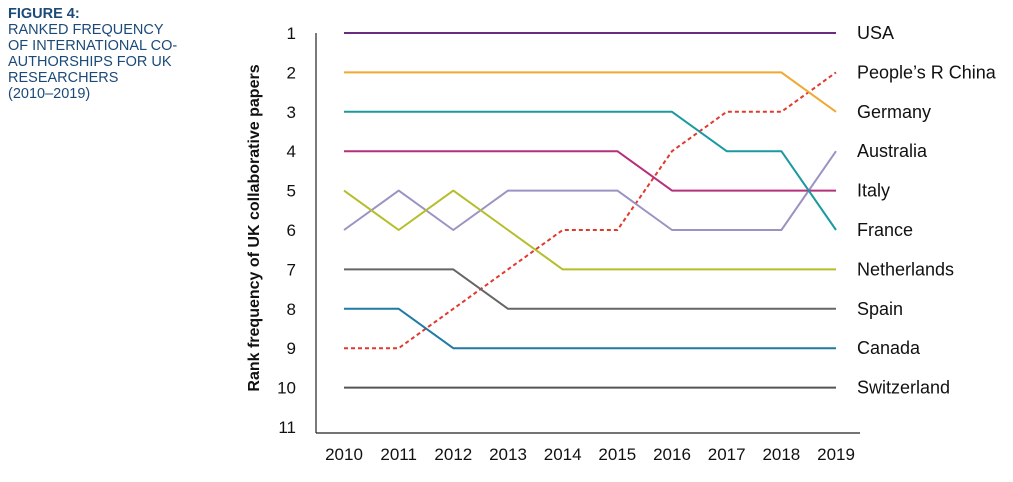 The image size is (1013, 482). I want to click on x-tick-label: 2010, so click(344, 454).